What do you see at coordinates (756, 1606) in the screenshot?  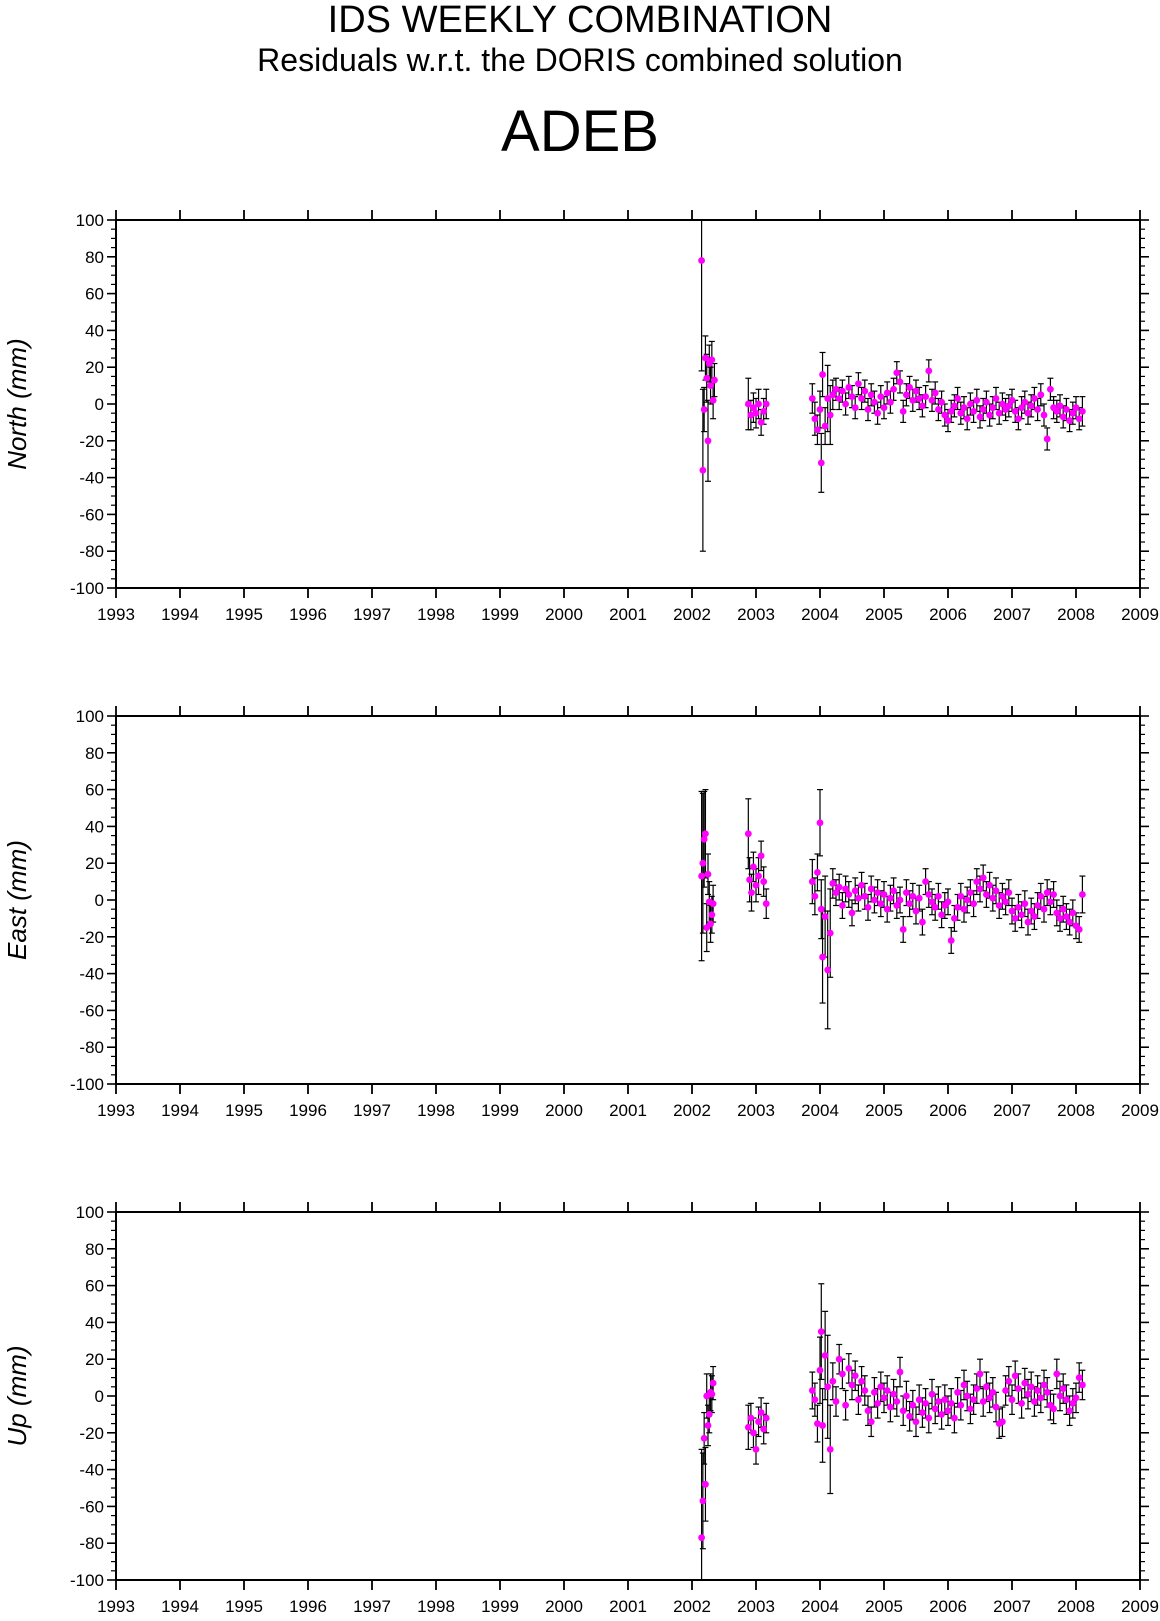 I see `up-x-tick-label: 2003` at bounding box center [756, 1606].